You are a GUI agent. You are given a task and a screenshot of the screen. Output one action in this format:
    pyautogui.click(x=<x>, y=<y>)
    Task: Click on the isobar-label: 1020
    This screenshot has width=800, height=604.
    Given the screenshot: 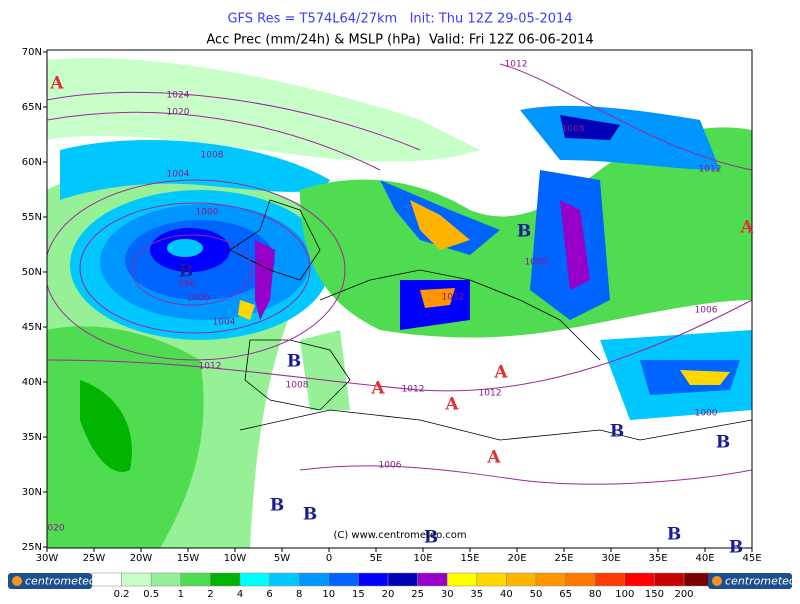 What is the action you would take?
    pyautogui.click(x=178, y=113)
    